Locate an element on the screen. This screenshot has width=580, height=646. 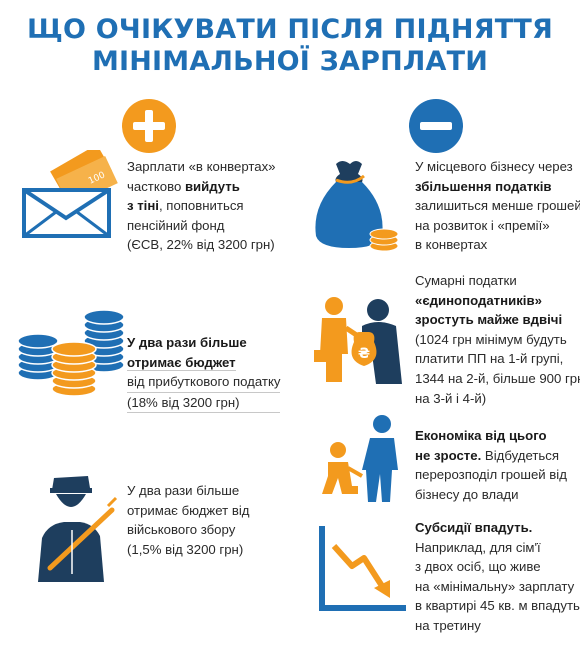
text-line: (1024 грн мінімум будуть is located at coordinates (491, 339).